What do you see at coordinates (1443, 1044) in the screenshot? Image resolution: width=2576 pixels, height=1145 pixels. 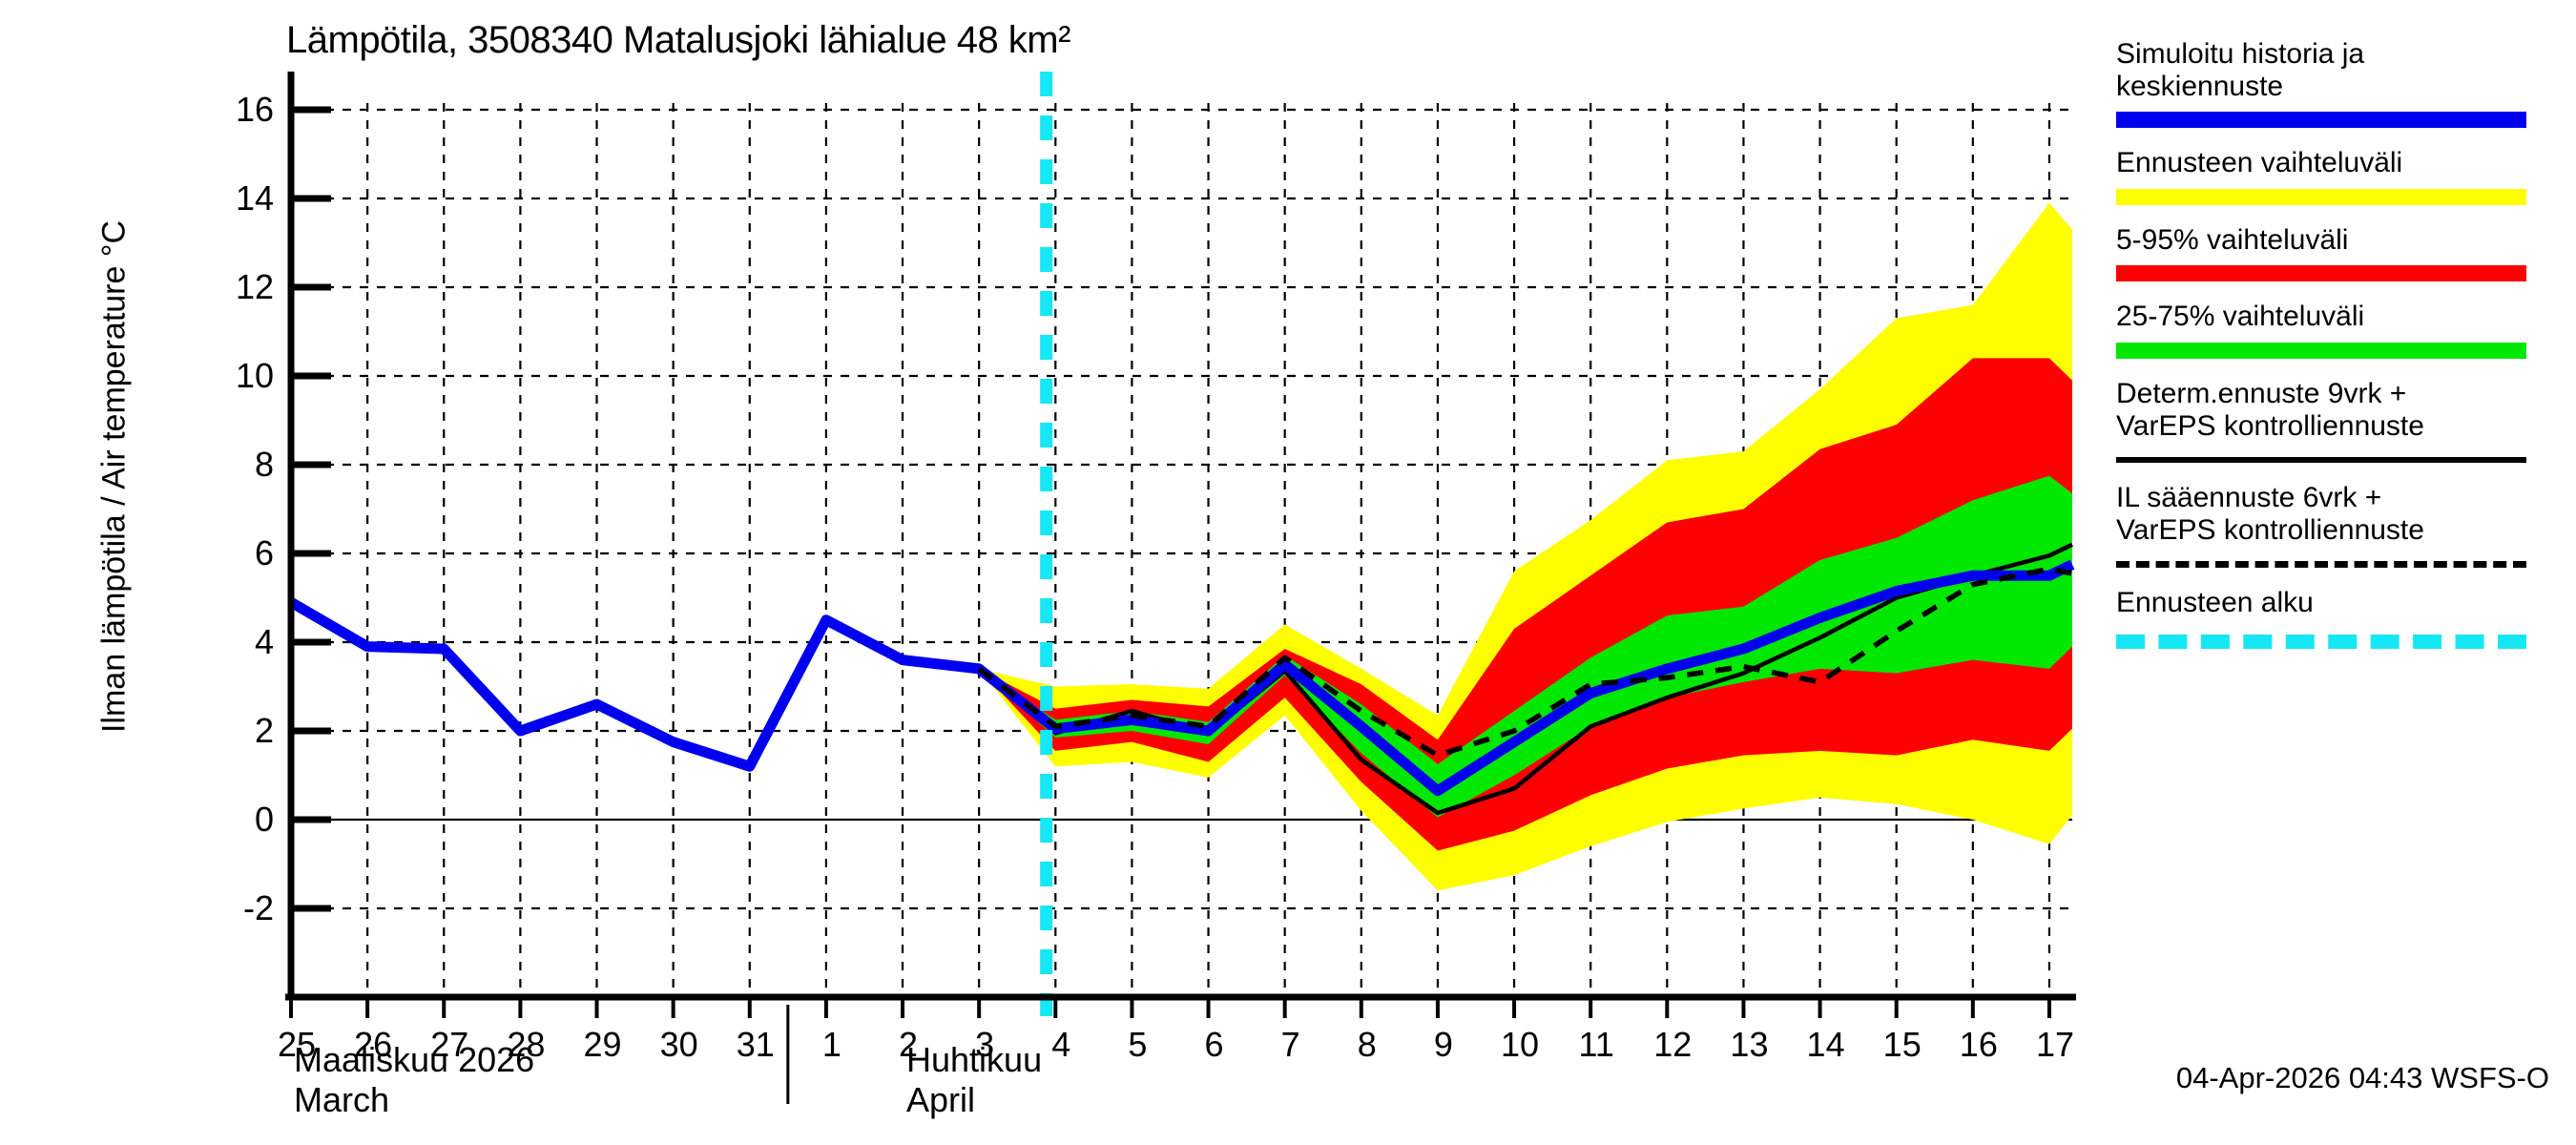 I see `x-axis-tick-label: 9` at bounding box center [1443, 1044].